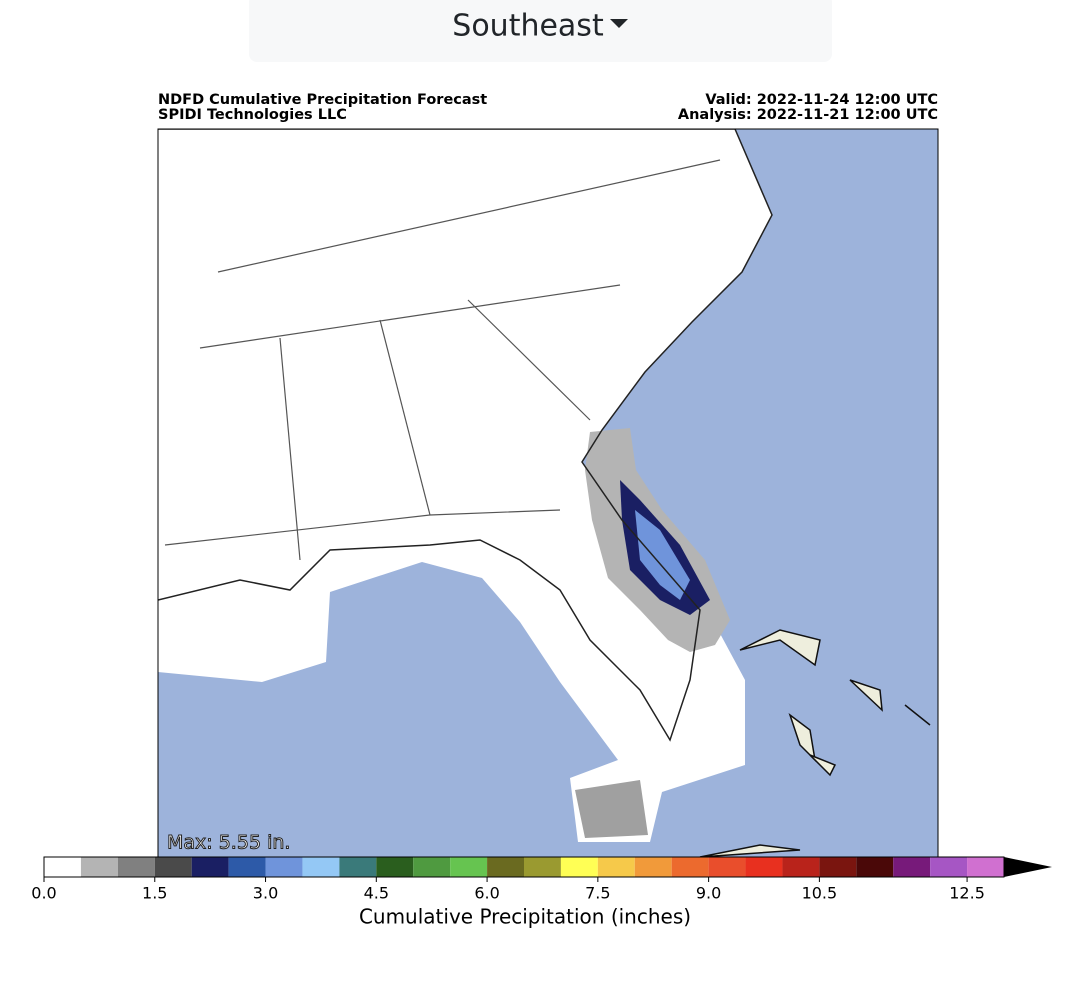  I want to click on analysis-time: Analysis: 2022-11-21 12:00 UTC, so click(808, 115).